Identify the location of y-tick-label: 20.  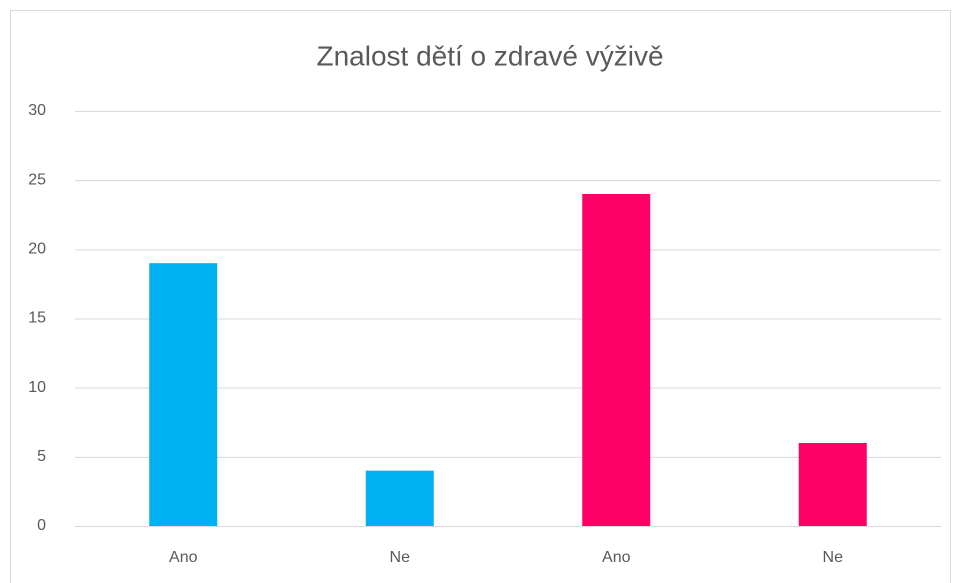
(37, 249).